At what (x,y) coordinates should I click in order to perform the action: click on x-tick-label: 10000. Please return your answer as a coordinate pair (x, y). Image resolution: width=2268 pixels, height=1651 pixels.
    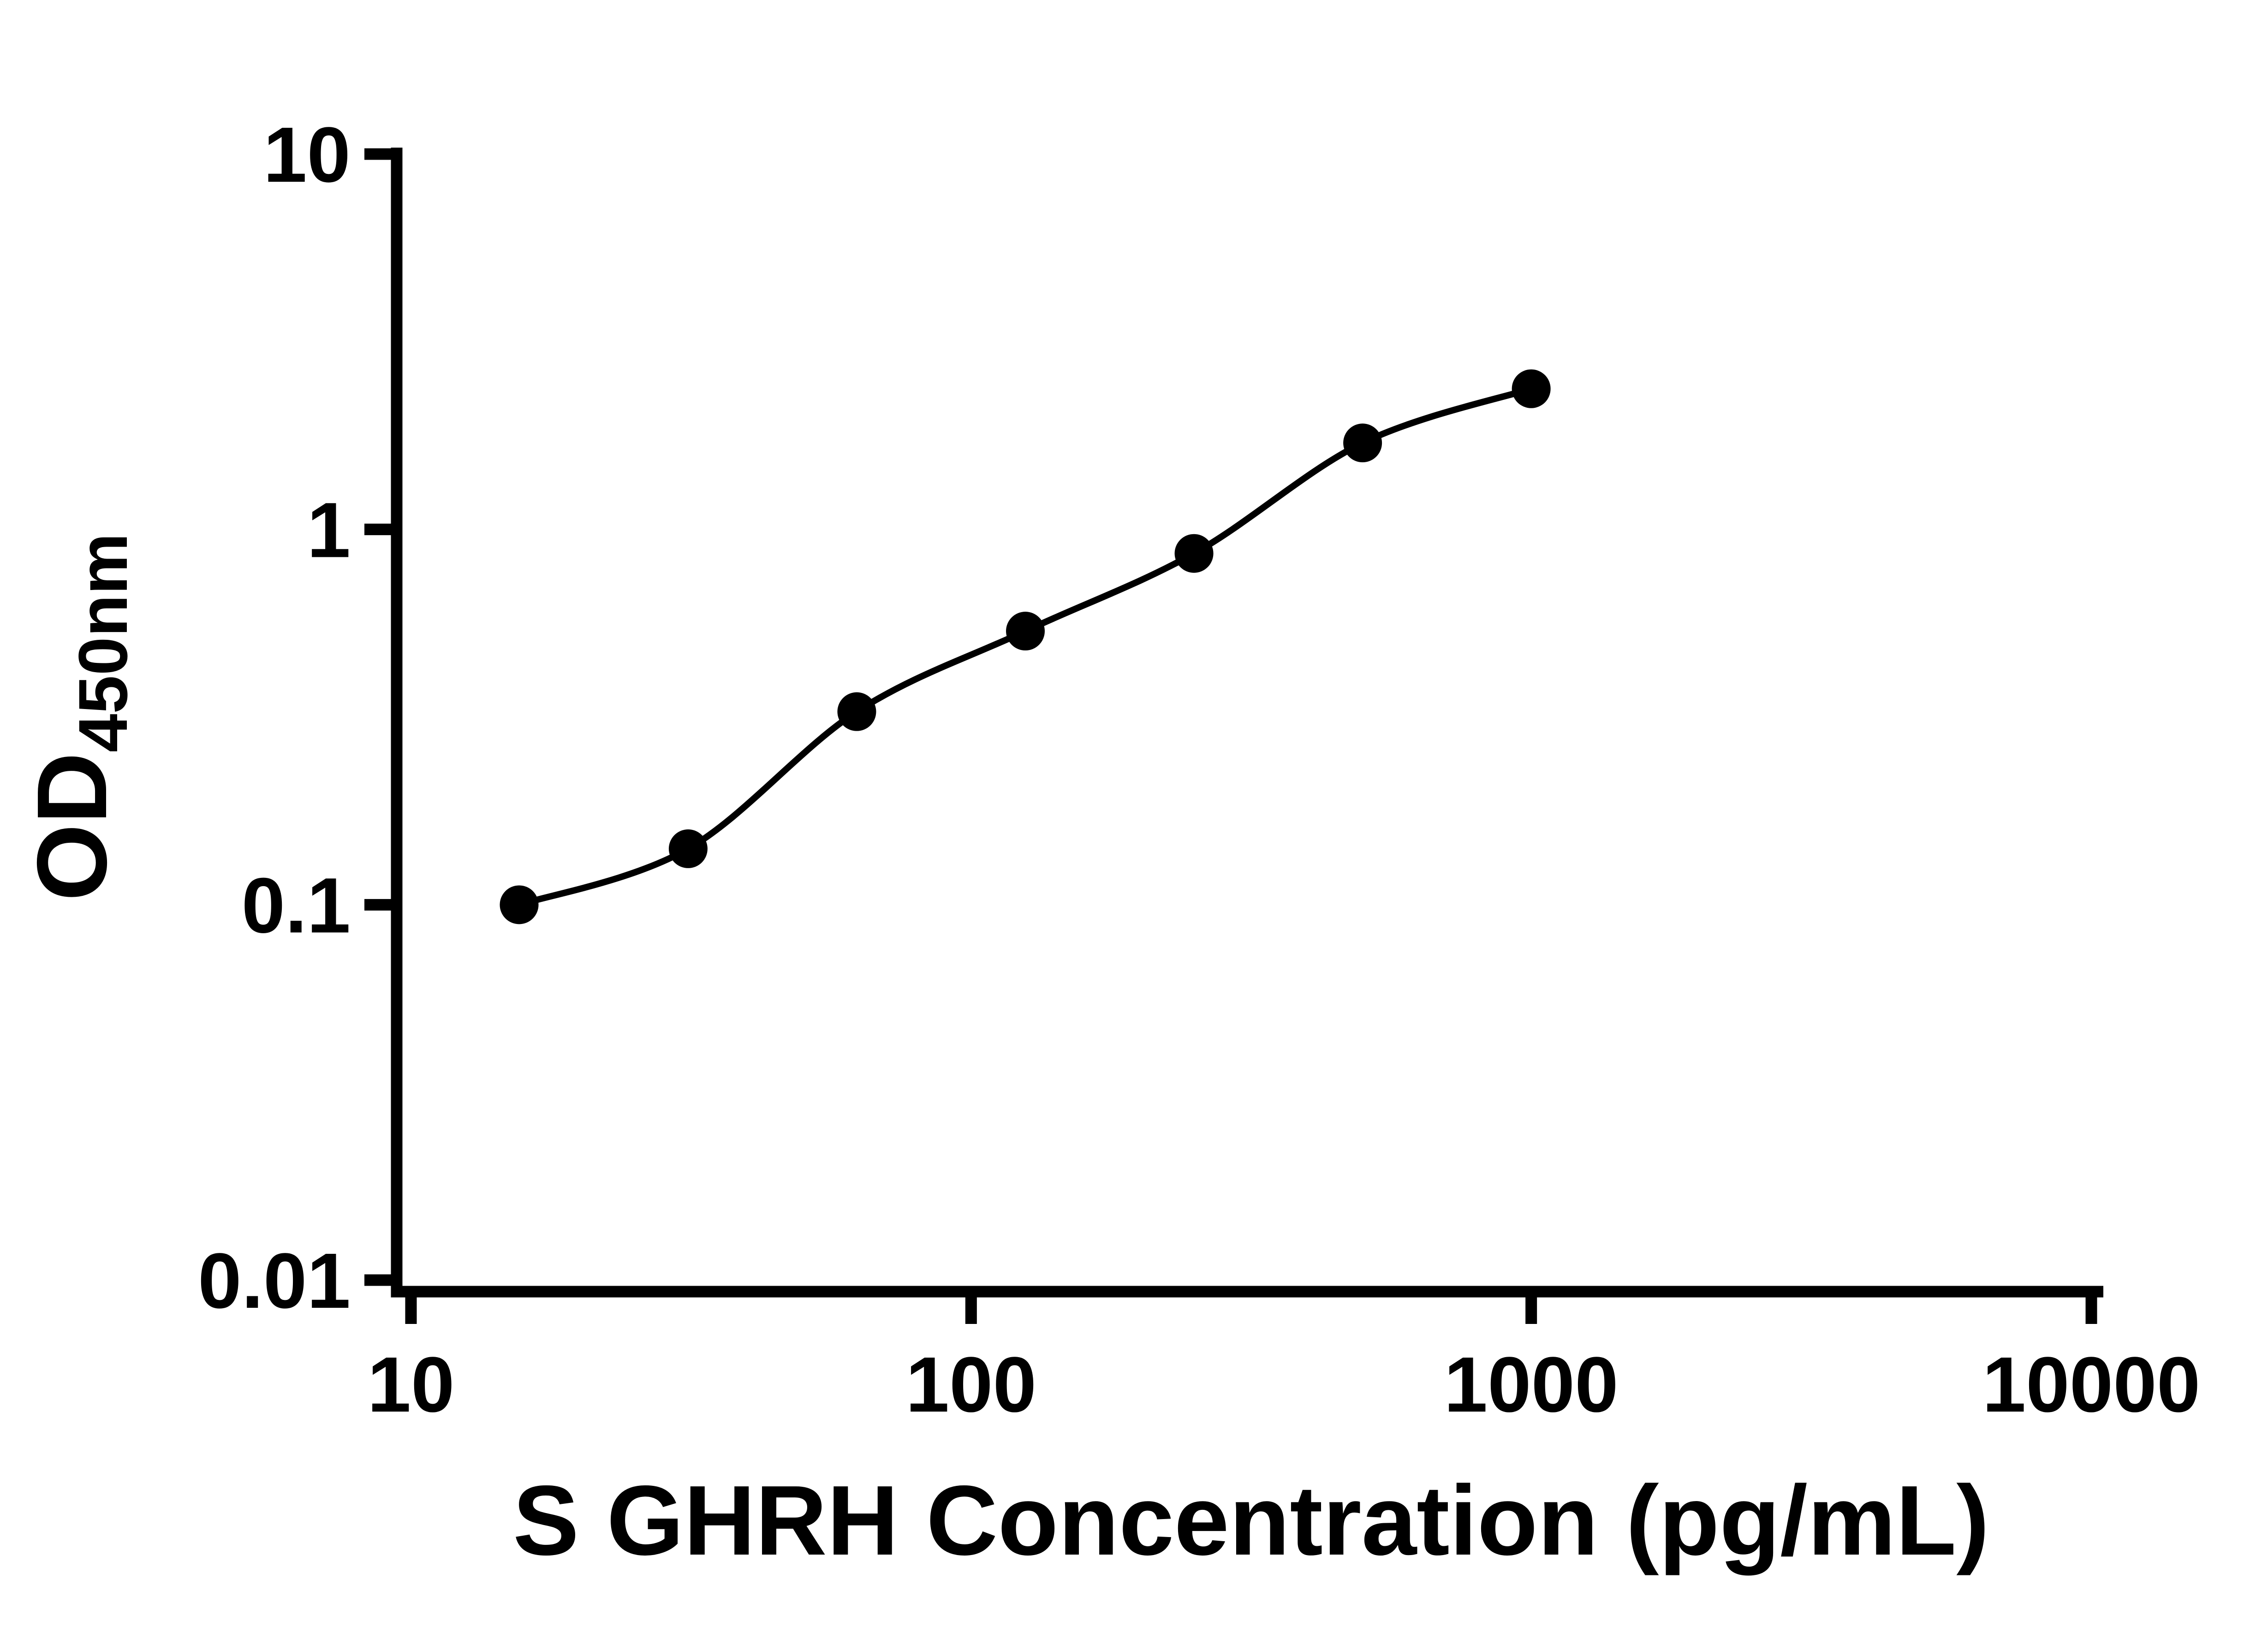
    Looking at the image, I should click on (2091, 1385).